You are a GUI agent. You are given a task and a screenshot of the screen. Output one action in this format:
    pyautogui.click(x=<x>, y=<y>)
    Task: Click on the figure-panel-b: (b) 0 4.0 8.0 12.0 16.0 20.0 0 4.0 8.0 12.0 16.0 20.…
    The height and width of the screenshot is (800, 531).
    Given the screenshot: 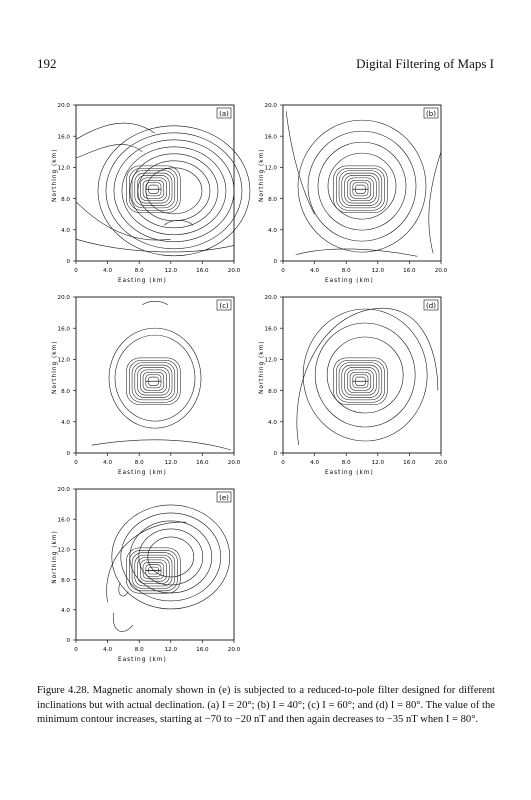 What is the action you would take?
    pyautogui.click(x=353, y=193)
    